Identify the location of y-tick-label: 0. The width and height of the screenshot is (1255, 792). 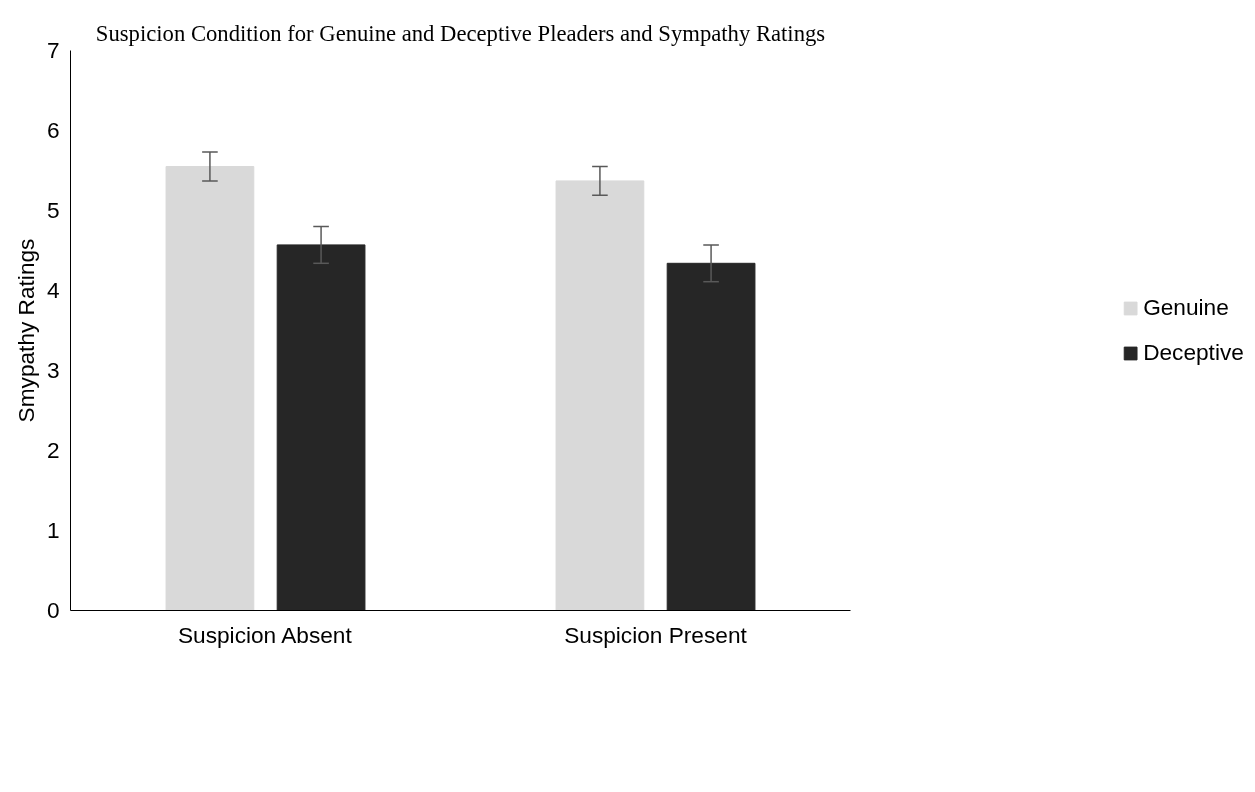
(53, 610).